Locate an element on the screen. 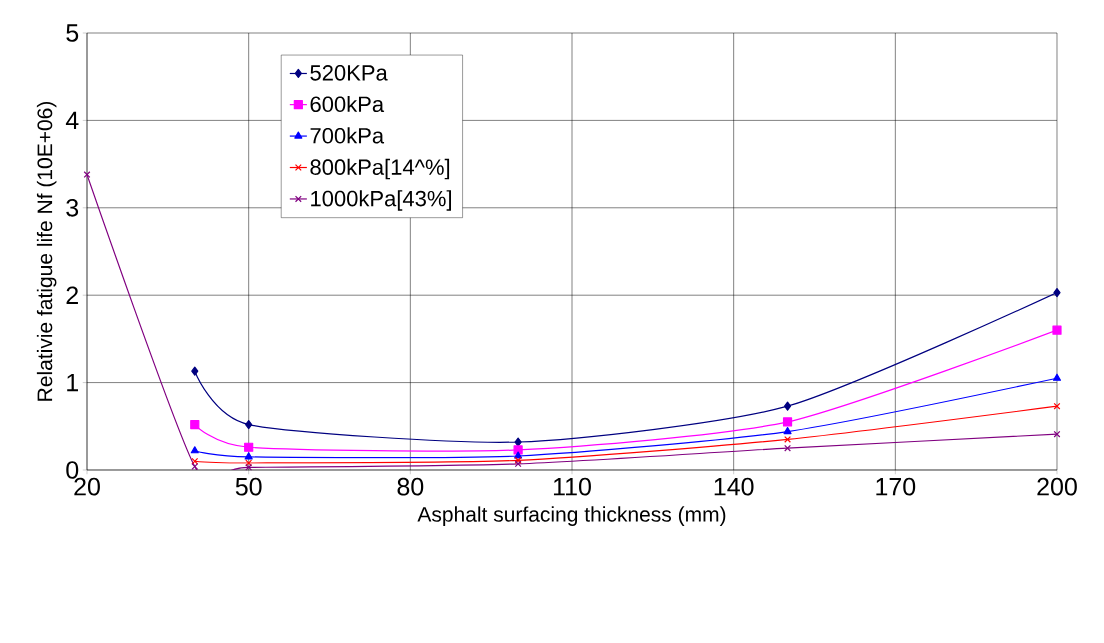 Image resolution: width=1104 pixels, height=643 pixels. legend-label: 700kPa is located at coordinates (347, 135).